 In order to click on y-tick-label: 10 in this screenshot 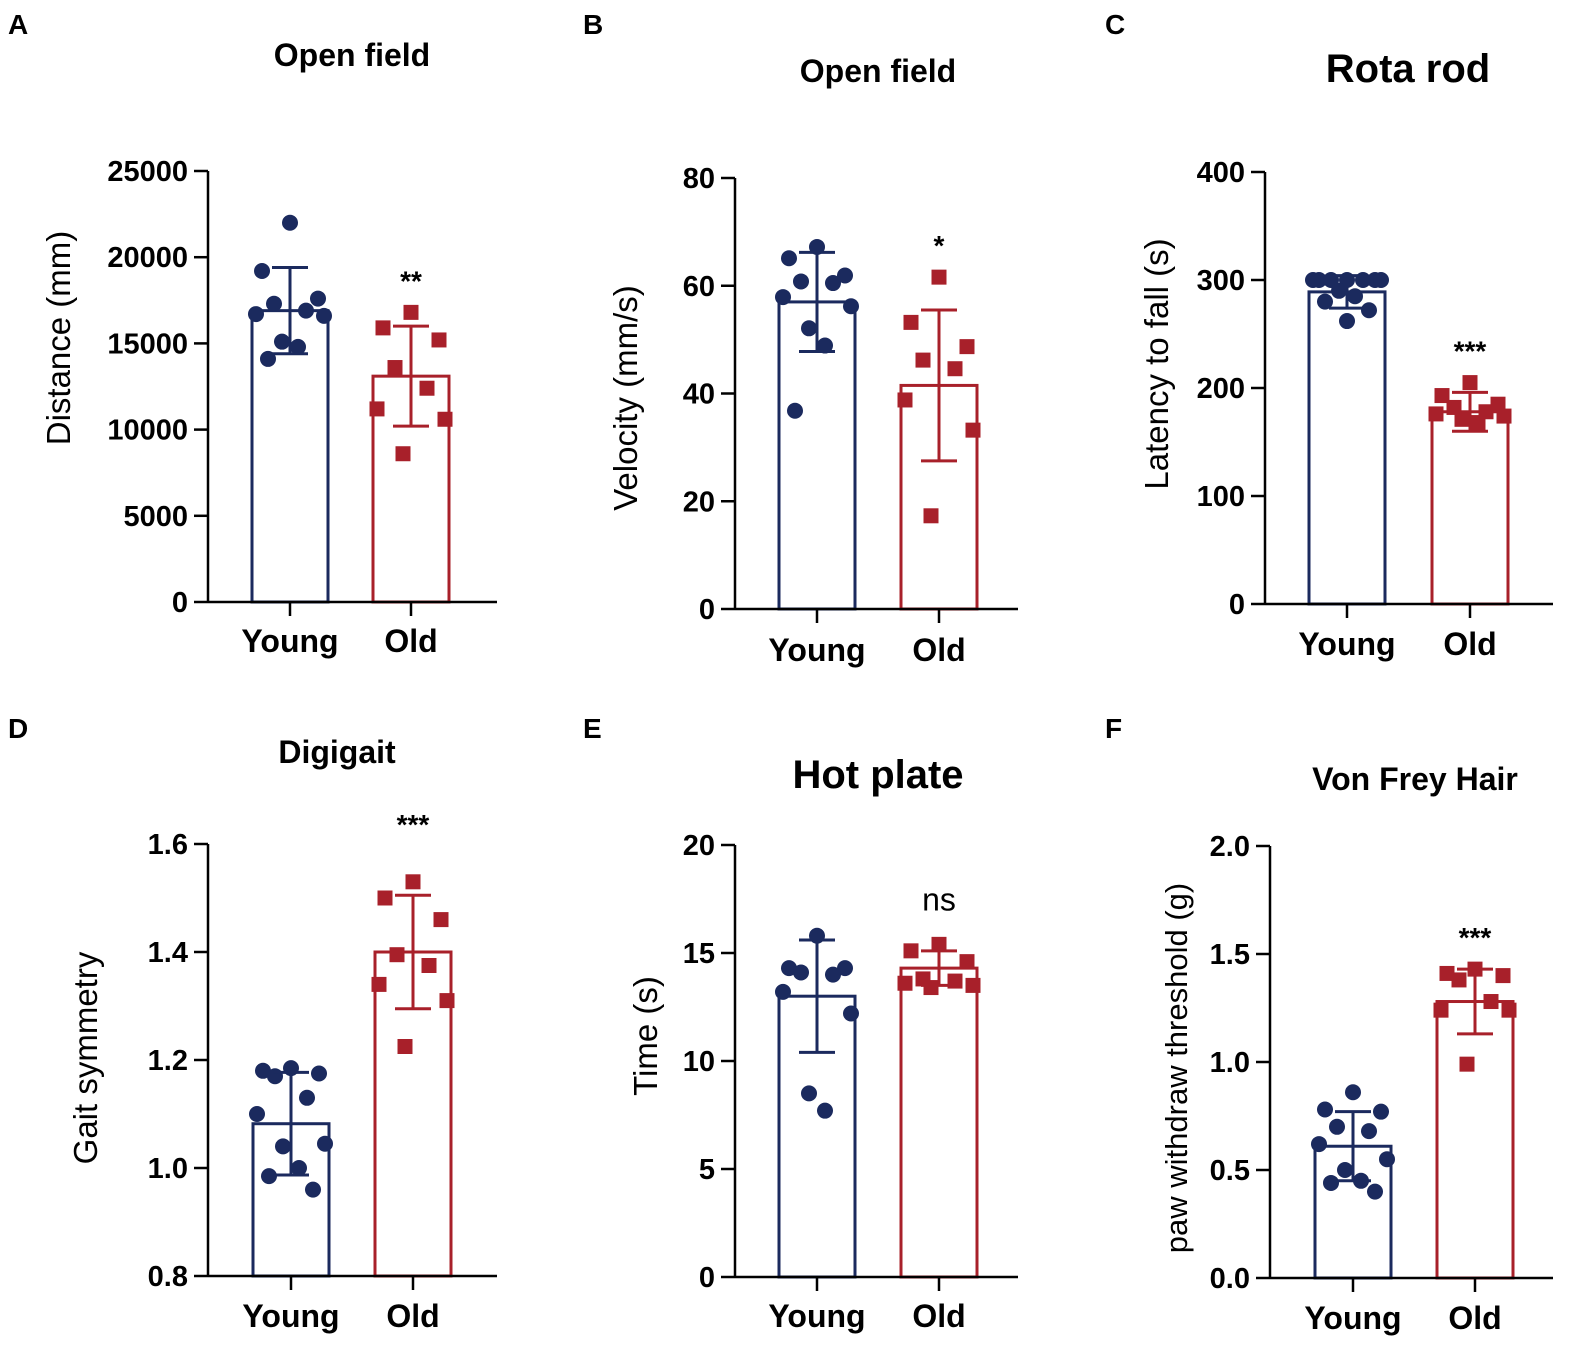, I will do `click(699, 1062)`.